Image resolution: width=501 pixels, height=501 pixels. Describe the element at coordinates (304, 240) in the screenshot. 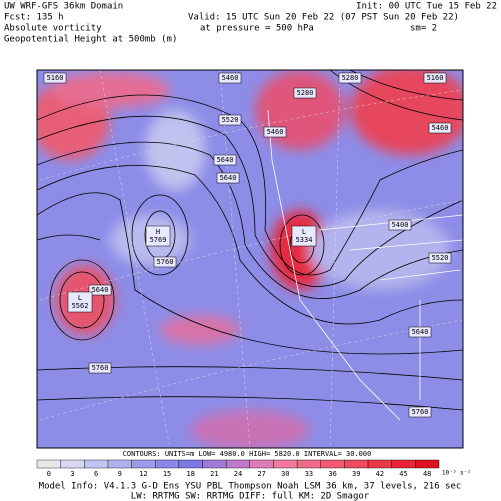

I see `center-value: 5334` at that location.